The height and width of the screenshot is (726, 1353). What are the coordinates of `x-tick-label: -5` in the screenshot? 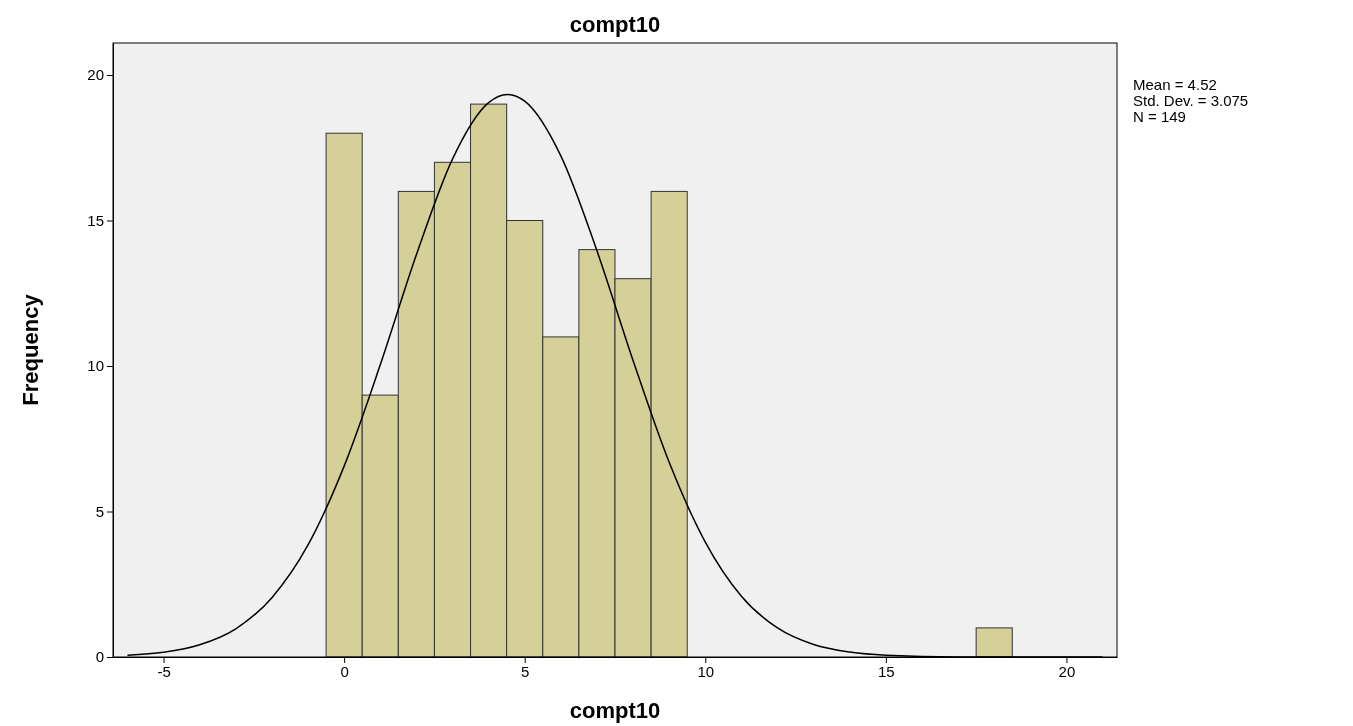 It's located at (164, 671).